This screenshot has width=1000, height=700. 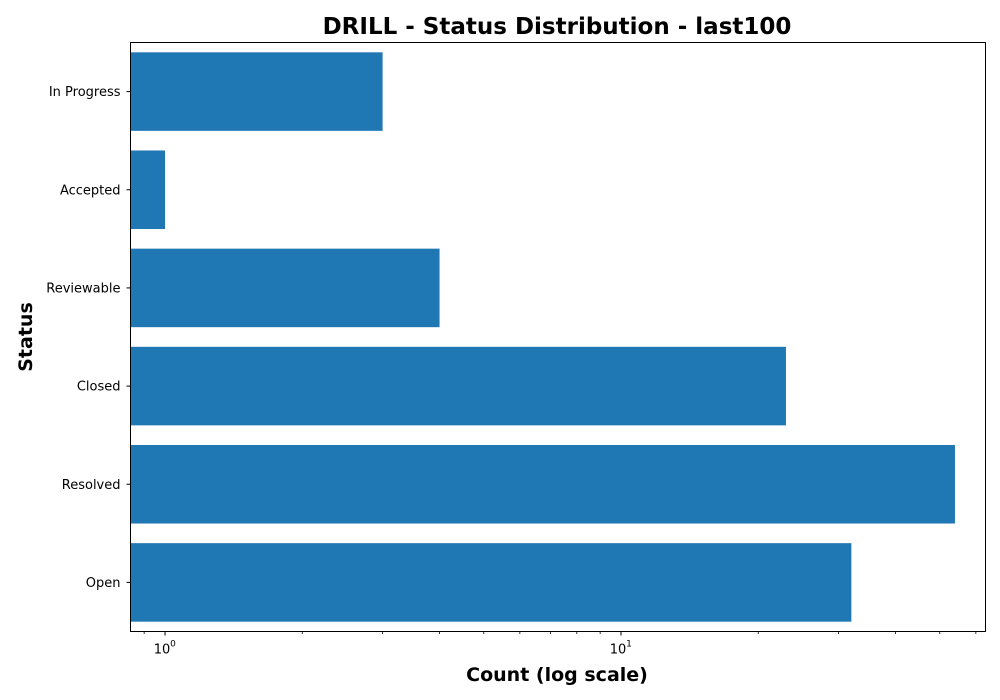 What do you see at coordinates (103, 583) in the screenshot?
I see `y-tick-label-open: Open` at bounding box center [103, 583].